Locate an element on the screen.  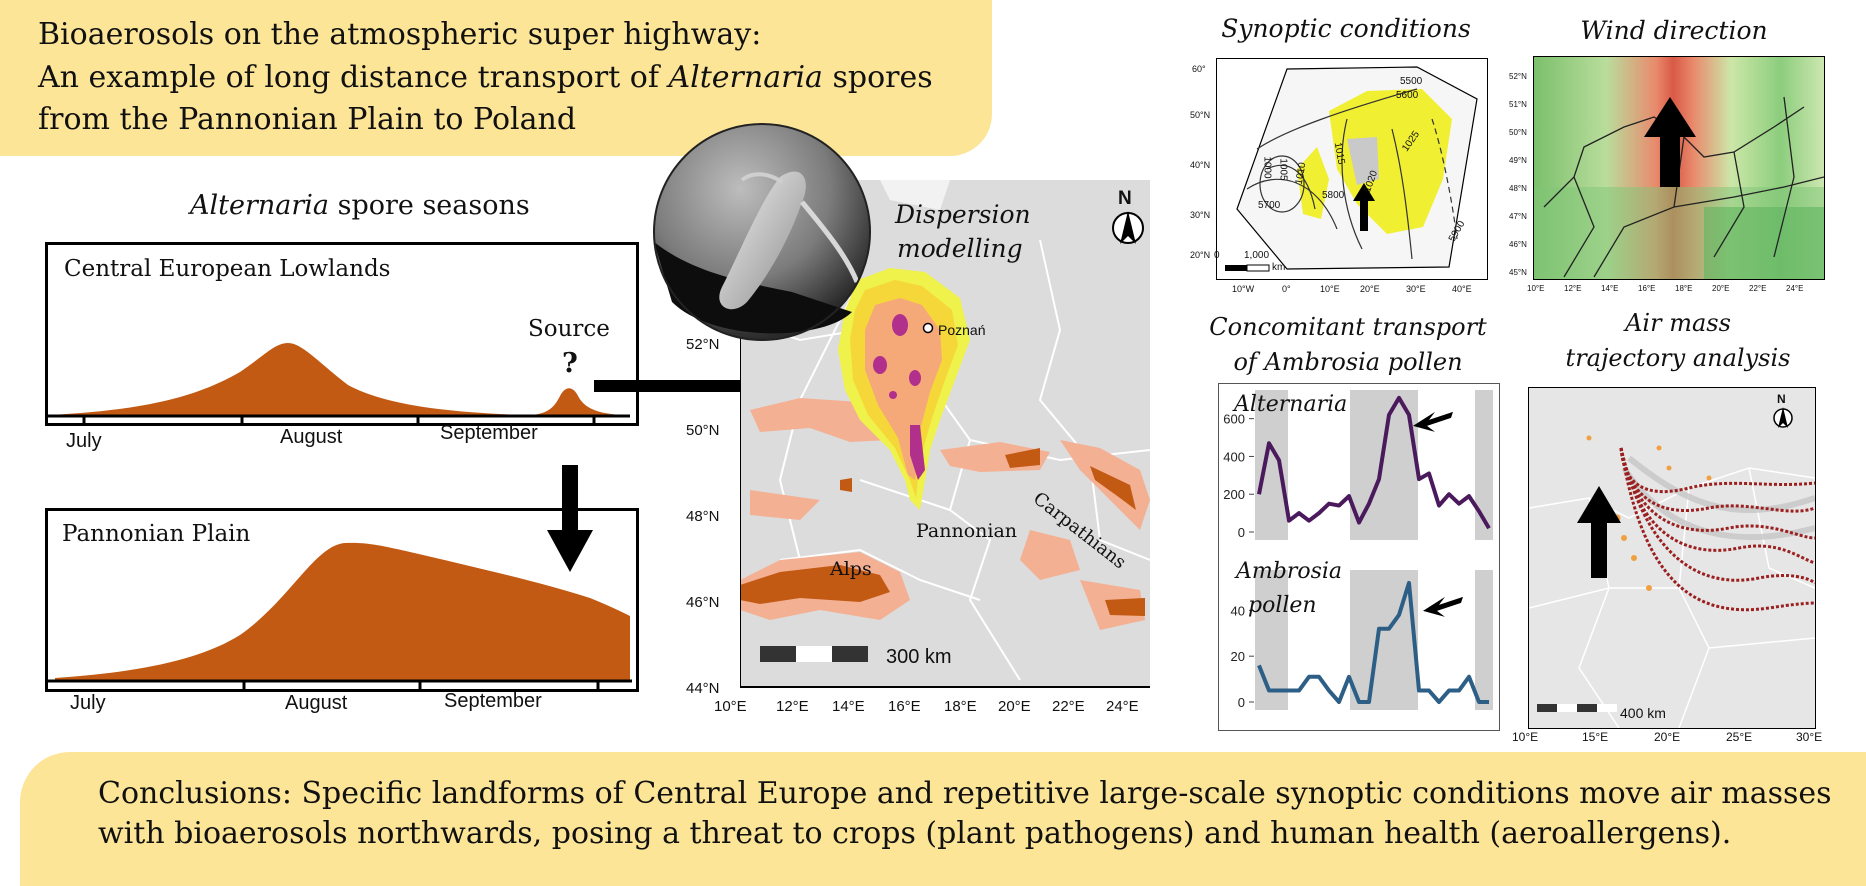
trajectory-scale-label: 400 km is located at coordinates (1643, 713).